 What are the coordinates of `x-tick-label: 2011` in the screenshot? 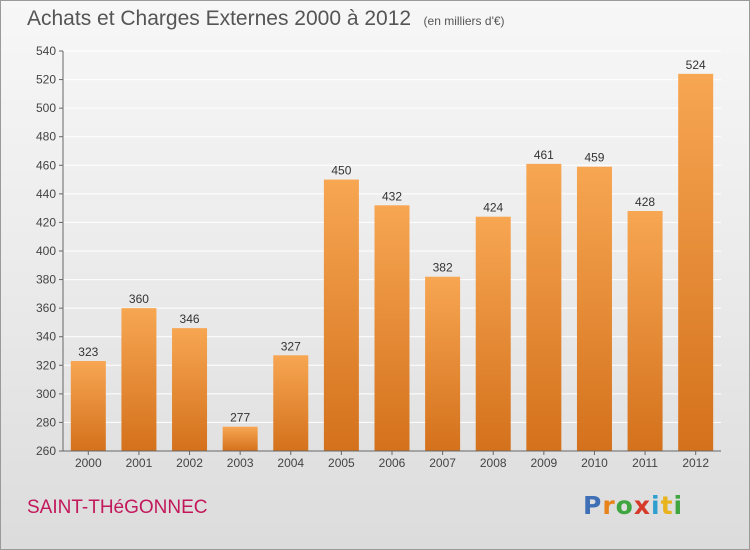 It's located at (645, 463).